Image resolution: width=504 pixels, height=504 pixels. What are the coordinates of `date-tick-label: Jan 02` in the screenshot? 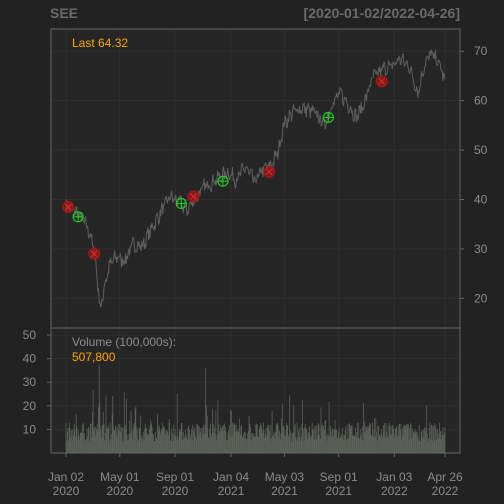 It's located at (66, 477).